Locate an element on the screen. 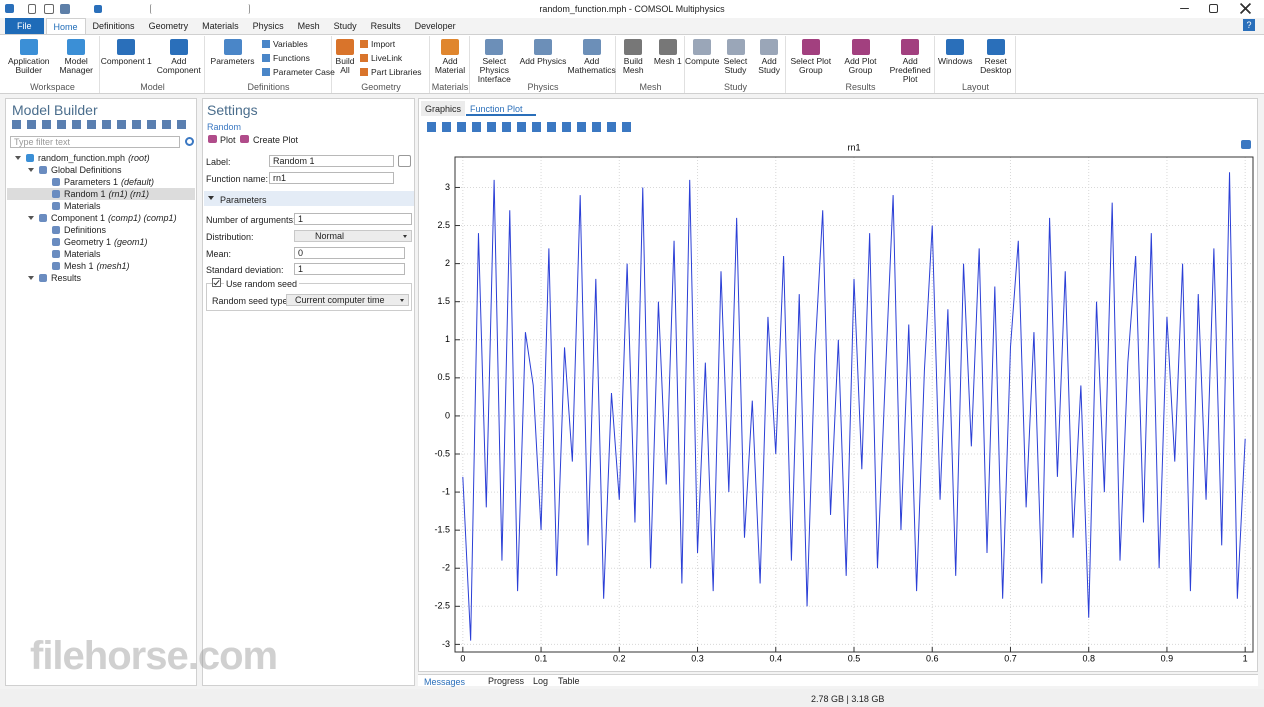  ribbon-button: Add Component is located at coordinates (178, 65).